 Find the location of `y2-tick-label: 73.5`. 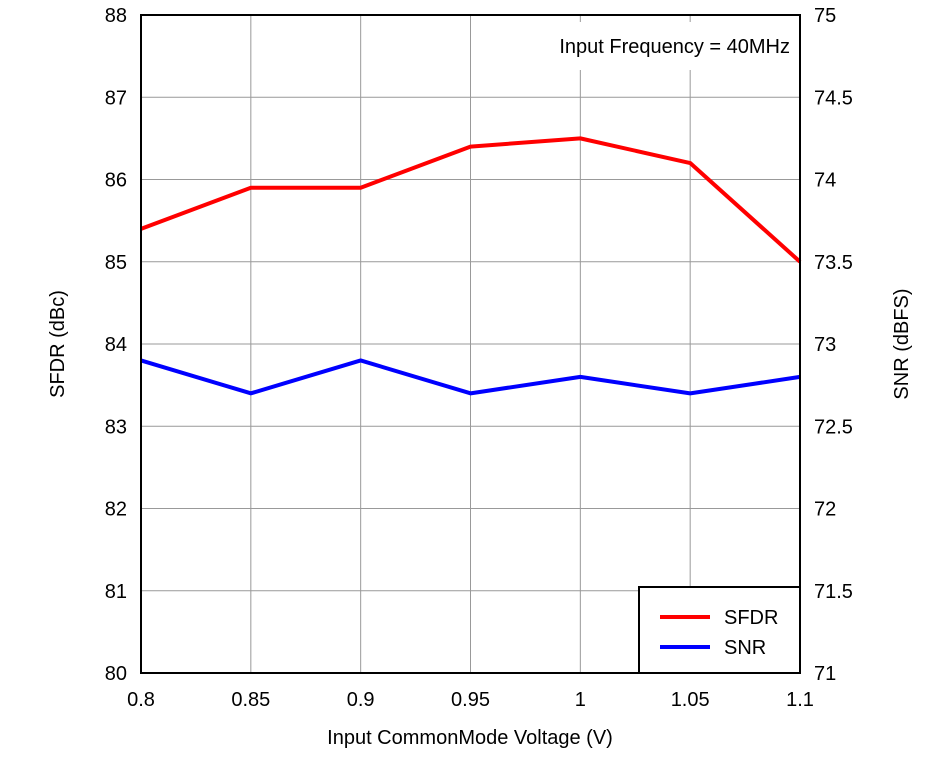

y2-tick-label: 73.5 is located at coordinates (833, 263).